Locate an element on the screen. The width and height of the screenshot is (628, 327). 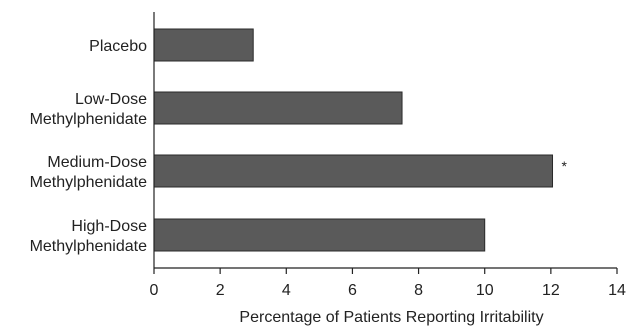
x-tick-label-7: 14 is located at coordinates (617, 290).